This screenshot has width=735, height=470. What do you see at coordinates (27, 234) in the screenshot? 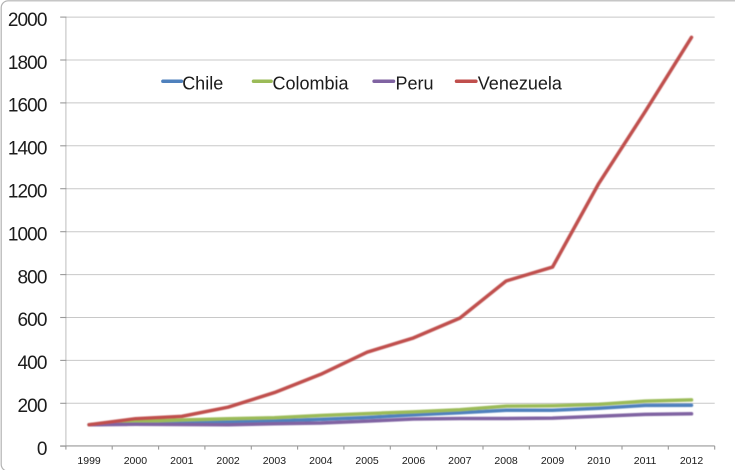
I see `svg-text: 1000` at bounding box center [27, 234].